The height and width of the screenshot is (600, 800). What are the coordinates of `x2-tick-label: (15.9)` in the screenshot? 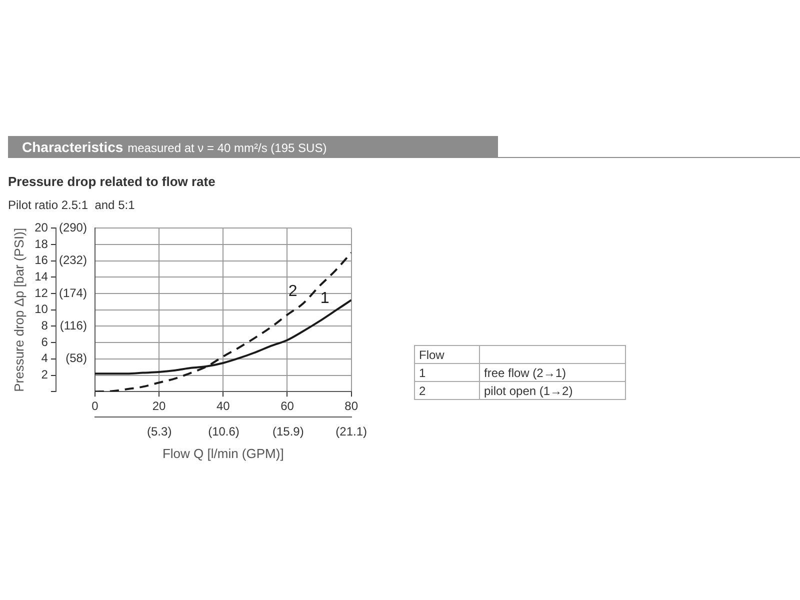 It's located at (288, 431).